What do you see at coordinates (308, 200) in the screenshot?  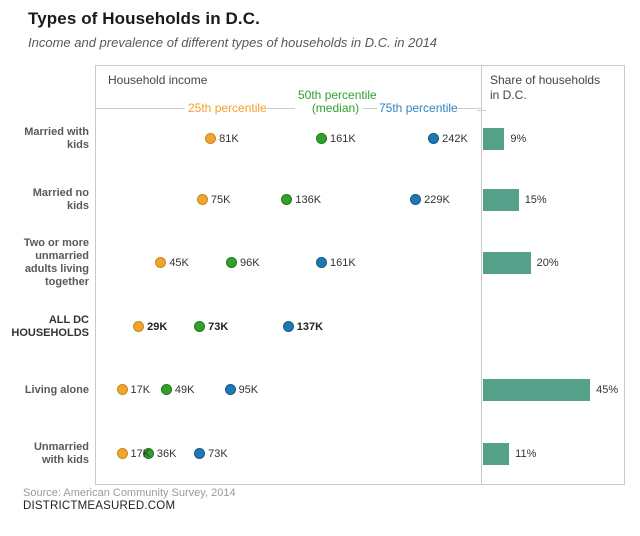 I see `value-label-p50: 136K` at bounding box center [308, 200].